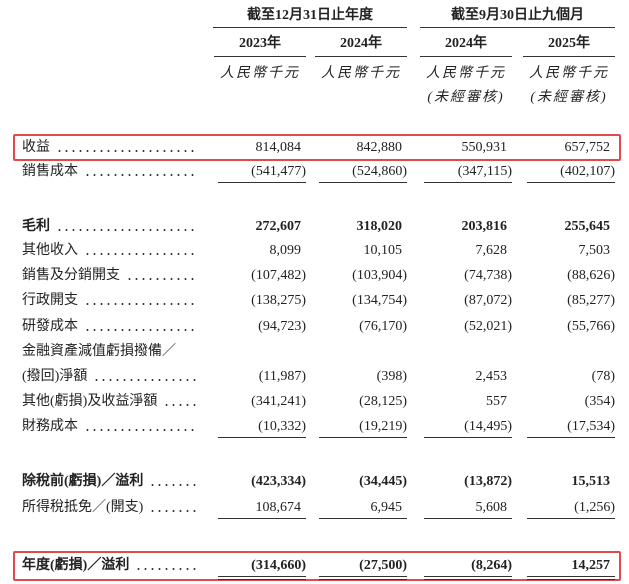 The image size is (629, 584). I want to click on label-text: 其他(虧損)及收益淨額, so click(90, 401).